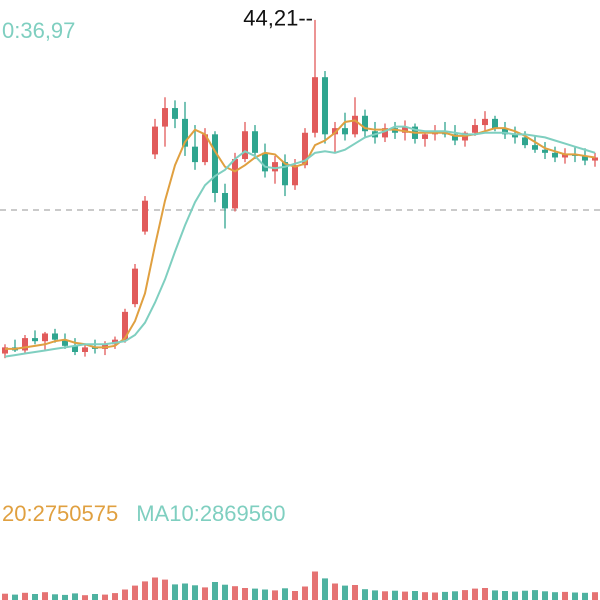  I want to click on high-label: 44,21--, so click(278, 18).